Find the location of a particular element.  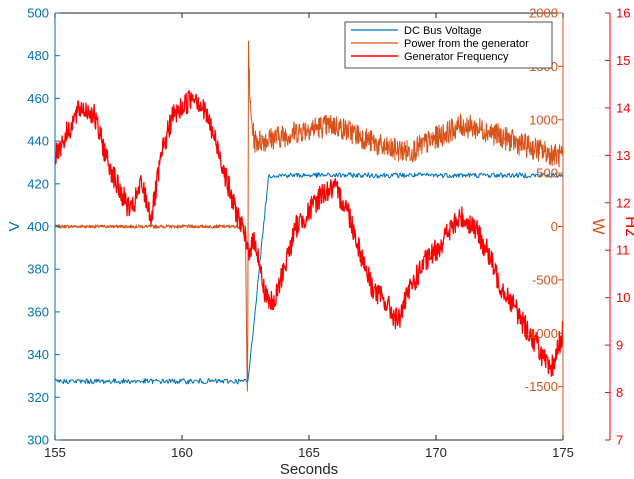

left-tick-label: 360 is located at coordinates (38, 311).